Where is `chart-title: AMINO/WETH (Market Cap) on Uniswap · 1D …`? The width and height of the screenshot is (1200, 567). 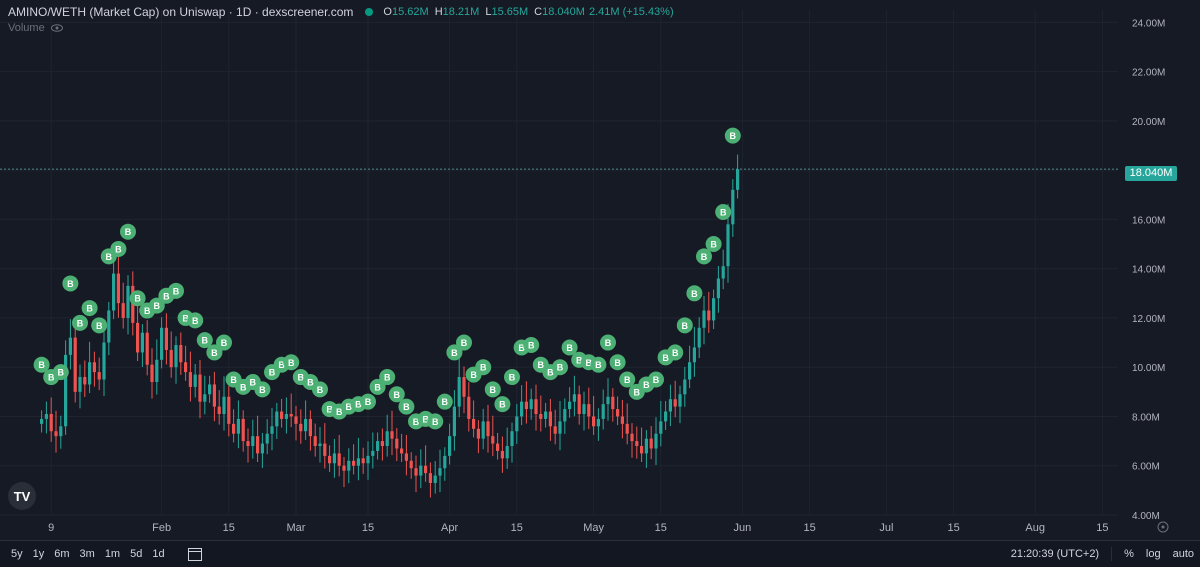
chart-title: AMINO/WETH (Market Cap) on Uniswap · 1D … is located at coordinates (181, 12).